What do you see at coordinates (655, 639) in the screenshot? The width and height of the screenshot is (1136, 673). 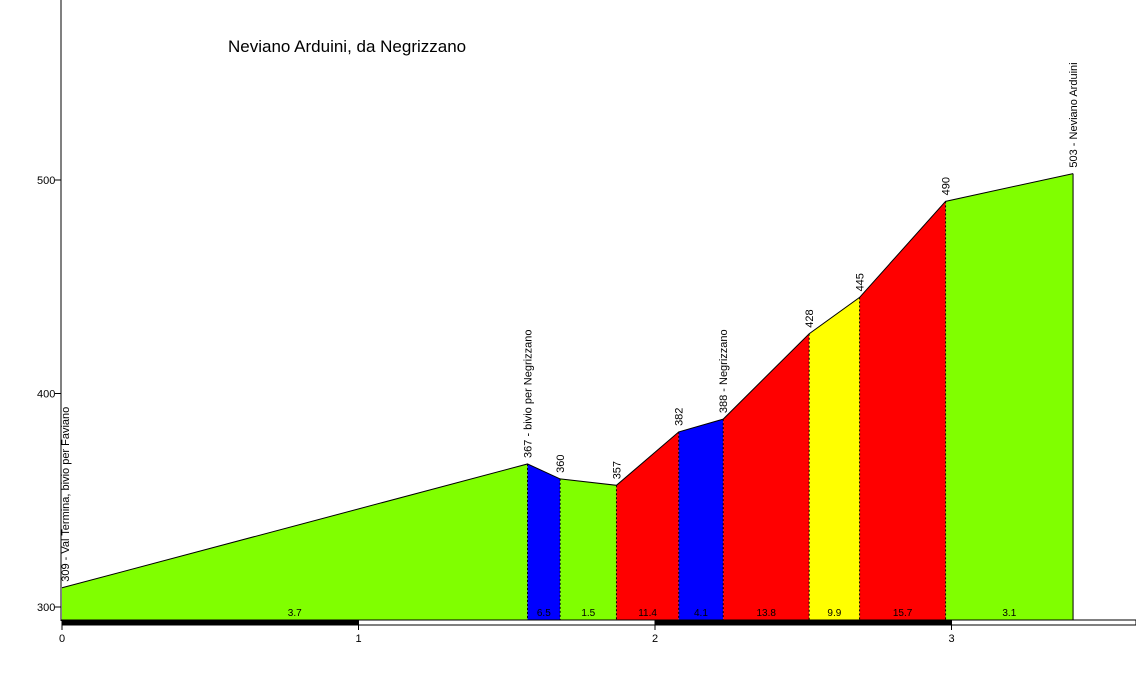 I see `x-tick-label: 2` at bounding box center [655, 639].